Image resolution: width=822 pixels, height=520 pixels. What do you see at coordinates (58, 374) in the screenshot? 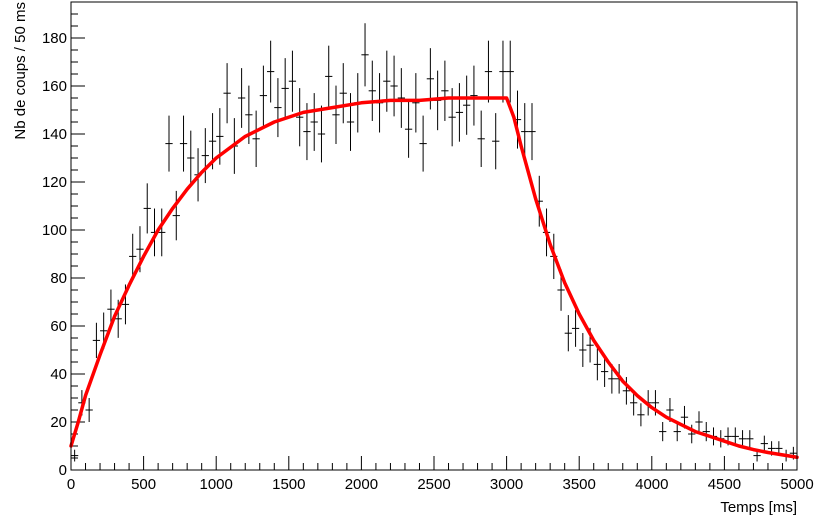
I see `y-tick-label: 40` at bounding box center [58, 374].